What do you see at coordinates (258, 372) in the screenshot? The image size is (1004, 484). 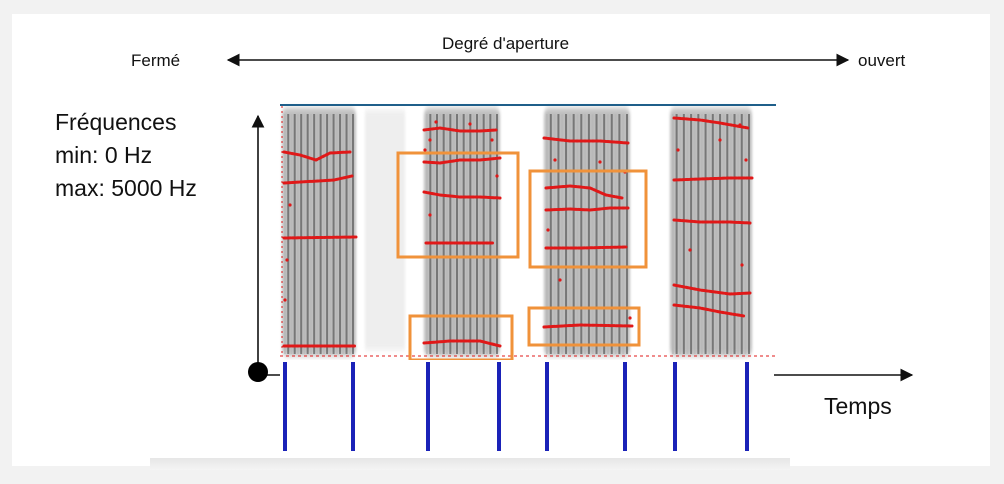 I see `origin-dot` at bounding box center [258, 372].